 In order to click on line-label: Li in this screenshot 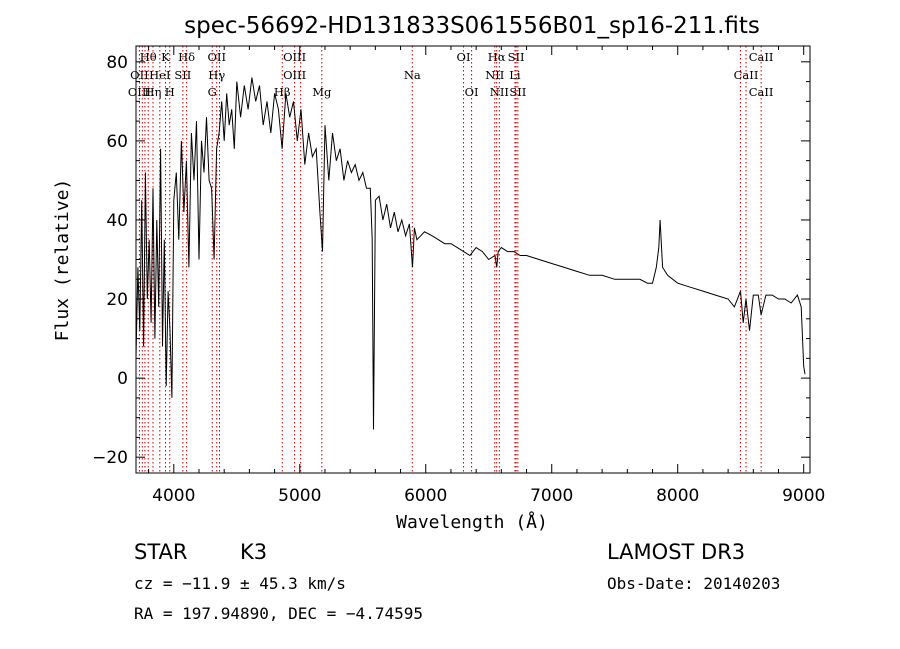, I will do `click(515, 75)`.